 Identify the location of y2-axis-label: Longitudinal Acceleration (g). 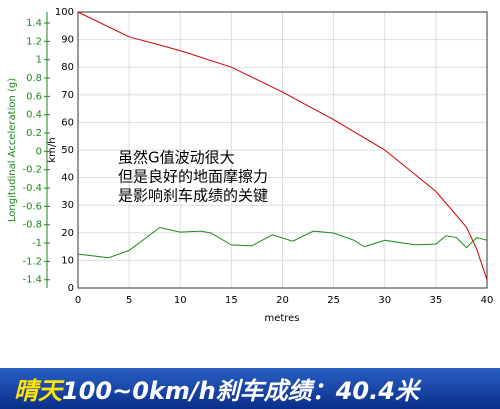
(12, 150).